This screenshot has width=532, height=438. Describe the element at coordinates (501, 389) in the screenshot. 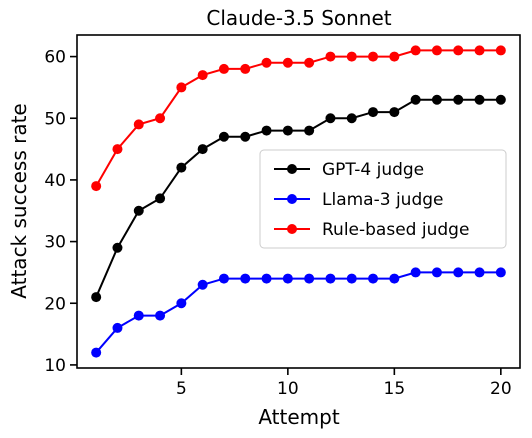

I see `x-tick-label: 20` at that location.